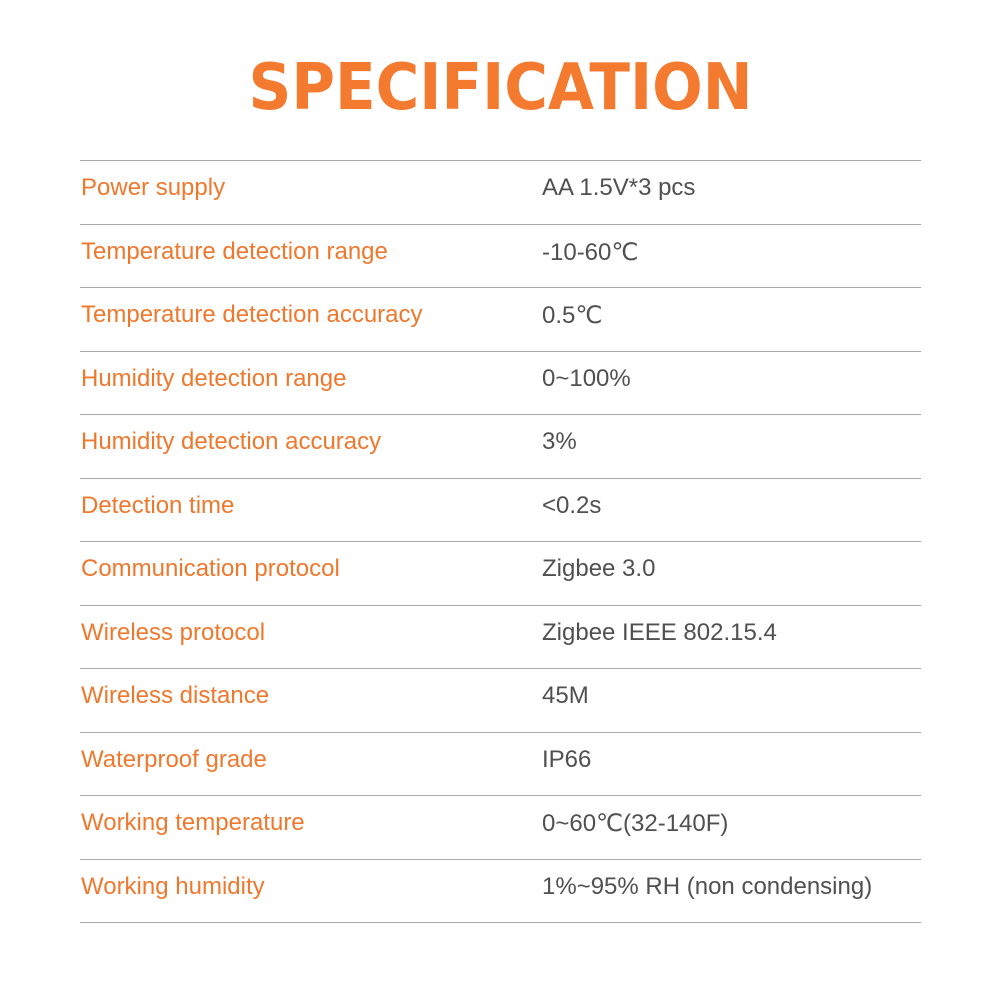  What do you see at coordinates (590, 252) in the screenshot?
I see `spec-value: -10-60℃` at bounding box center [590, 252].